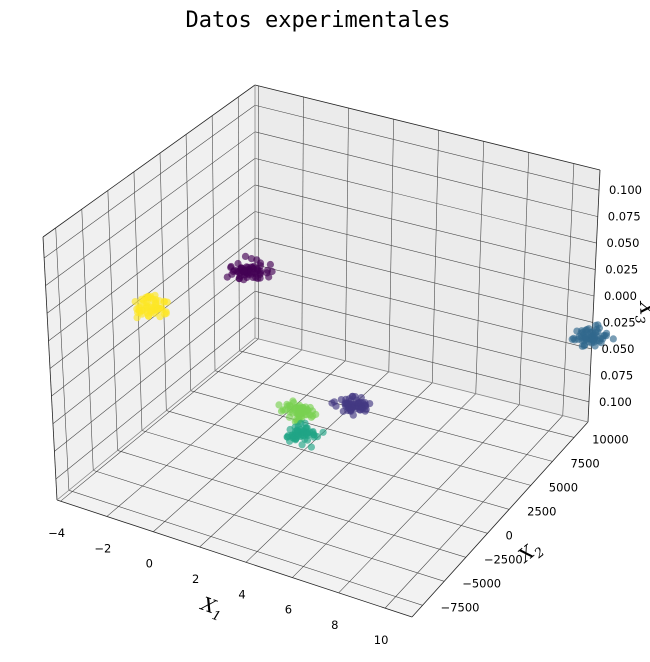 The height and width of the screenshot is (662, 650). I want to click on x-tick-label: 0, so click(149, 564).